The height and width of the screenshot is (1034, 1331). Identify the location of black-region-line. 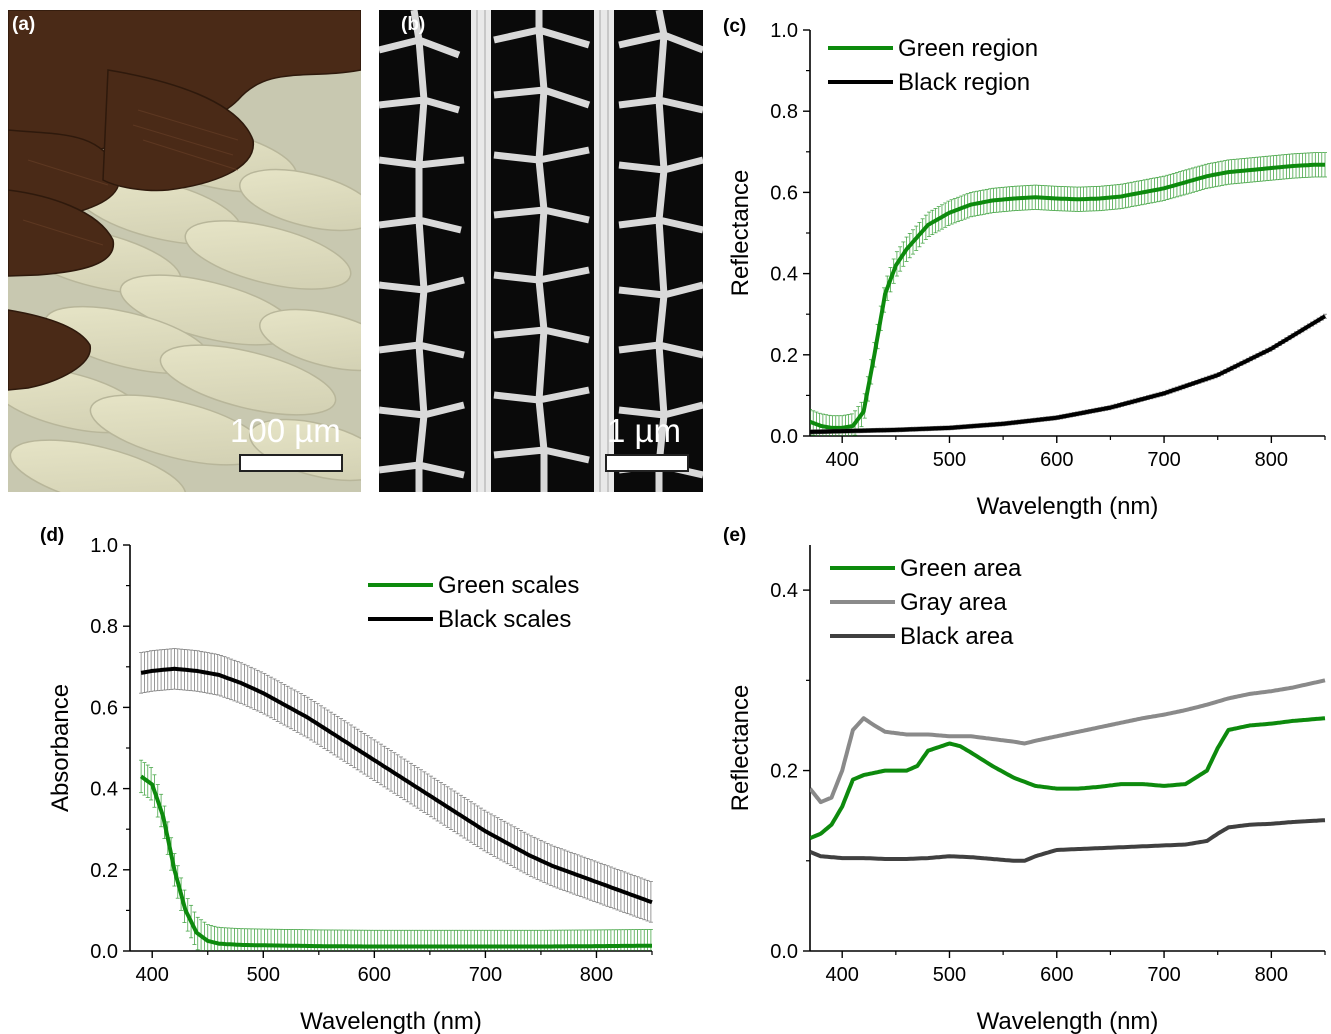
(1068, 374).